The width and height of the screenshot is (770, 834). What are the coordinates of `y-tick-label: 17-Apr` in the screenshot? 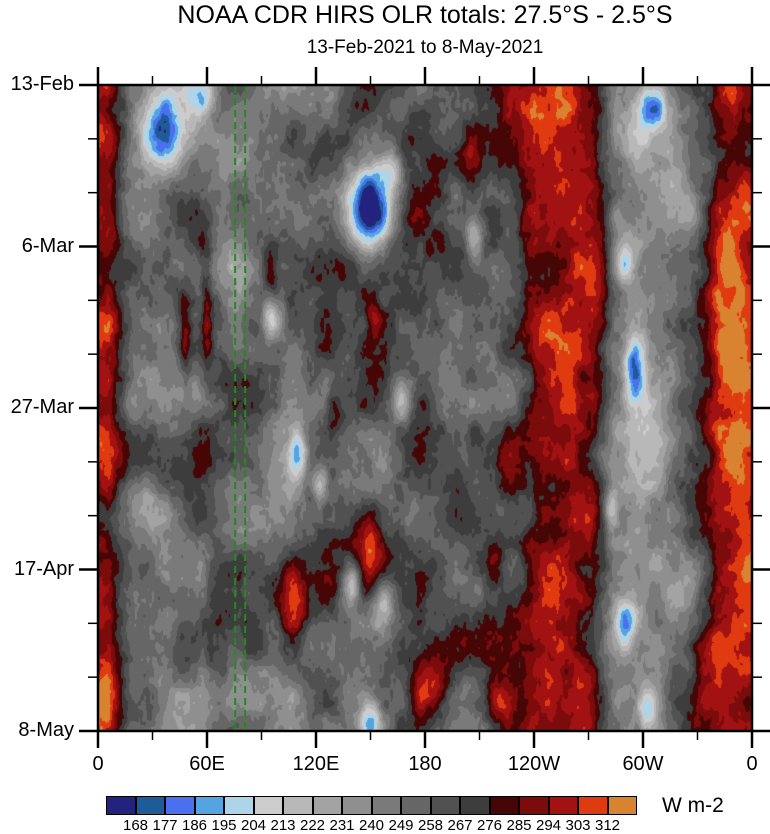 It's located at (43, 568).